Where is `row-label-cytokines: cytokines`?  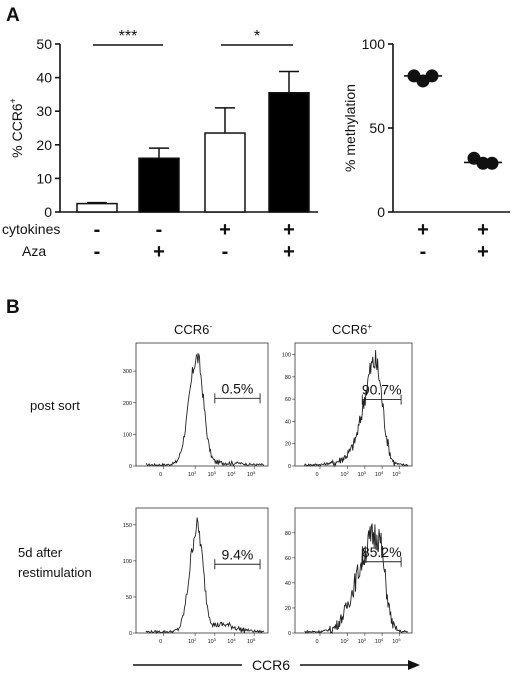
row-label-cytokines: cytokines is located at coordinates (31, 229).